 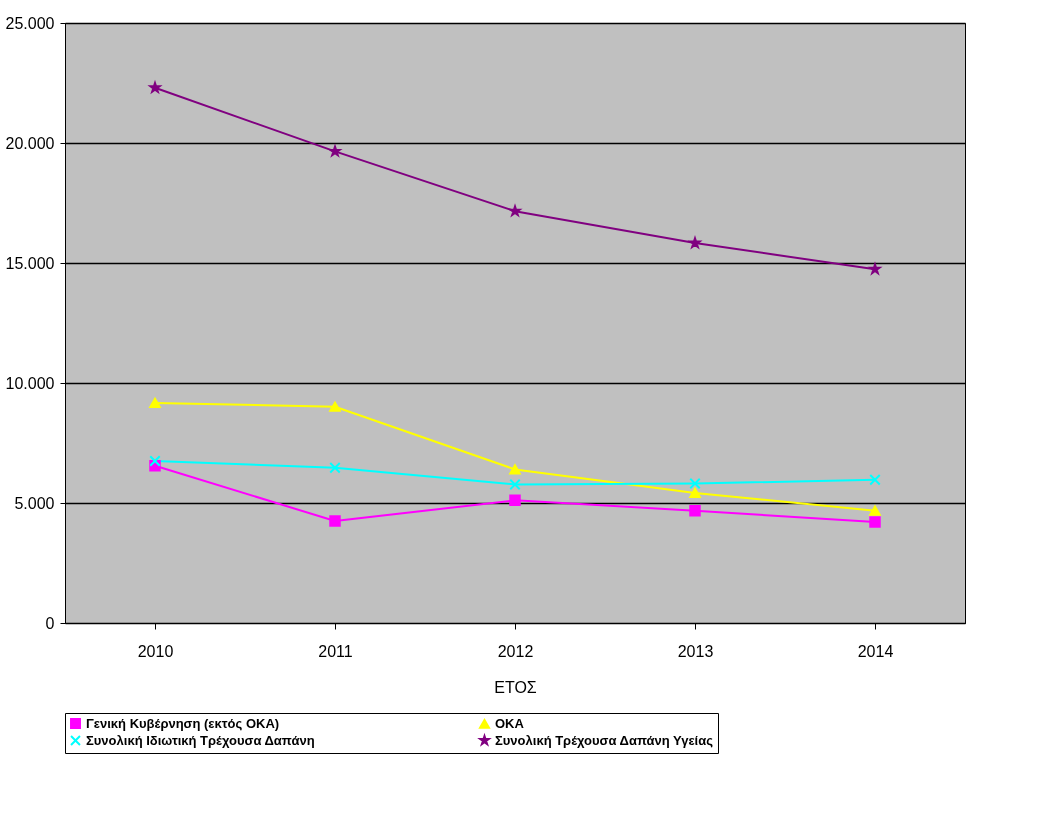 I want to click on y-tick-label: 15.000, so click(x=30, y=263).